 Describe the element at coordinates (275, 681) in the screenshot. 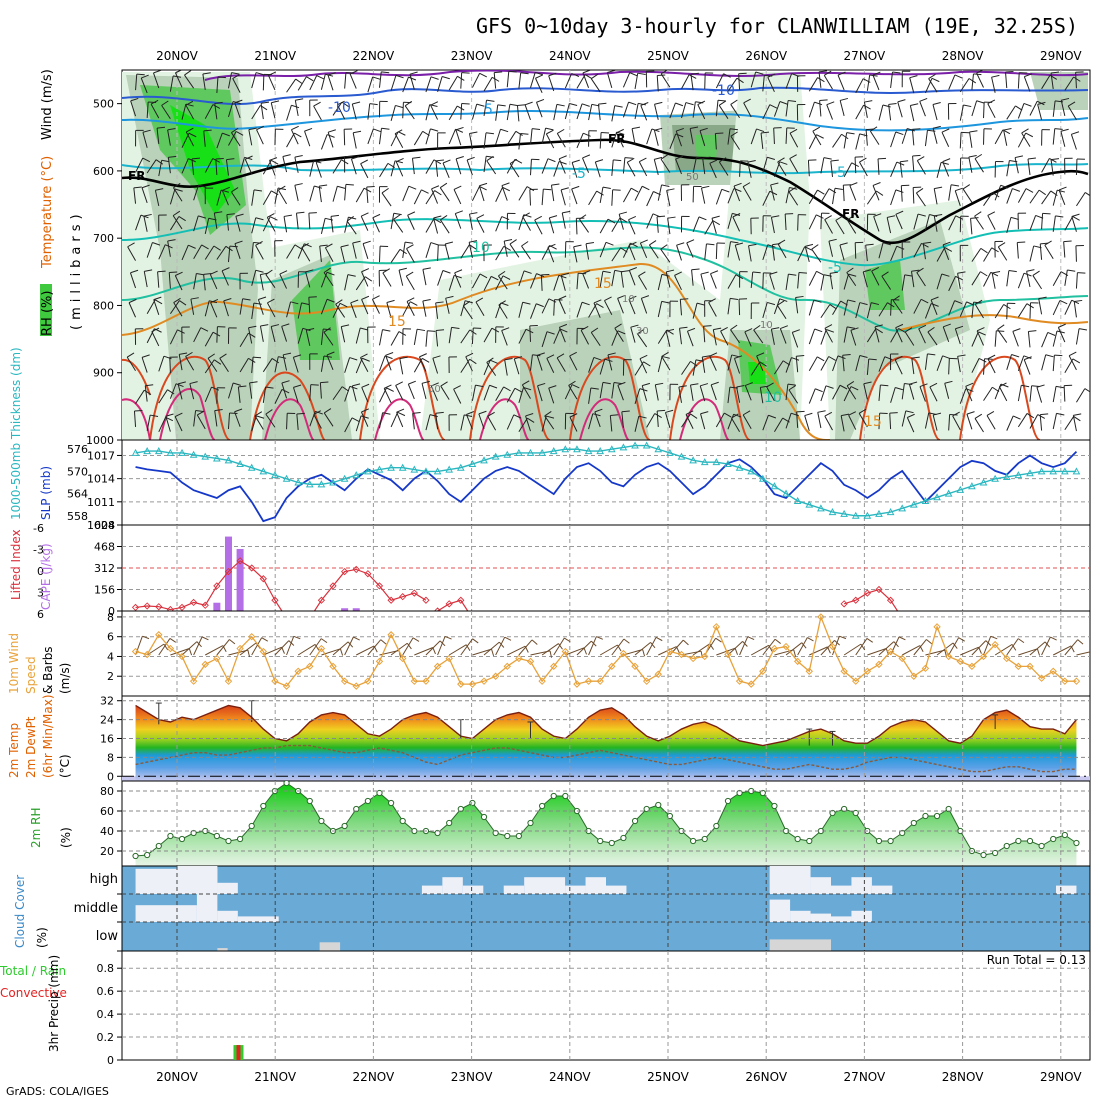

I see `wind10m-point` at that location.